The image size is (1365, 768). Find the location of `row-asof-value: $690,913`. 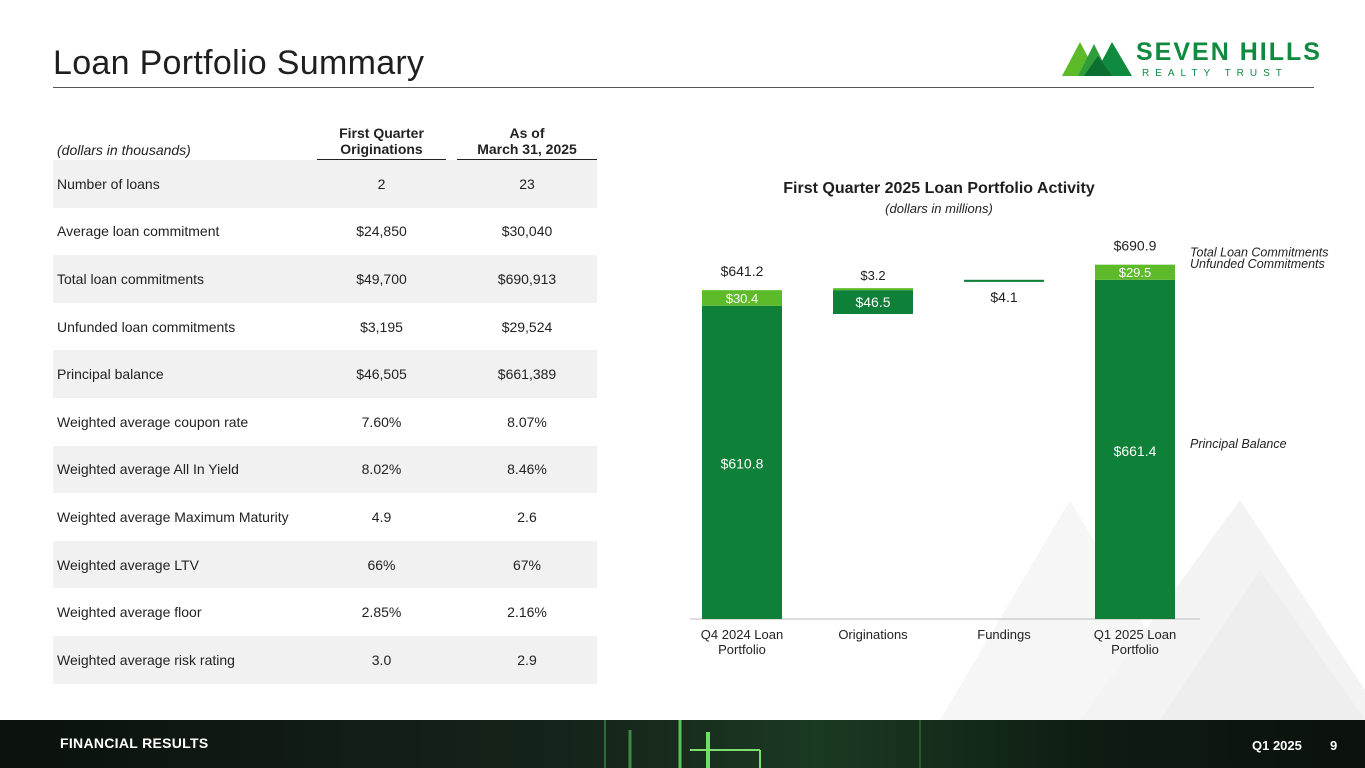

row-asof-value: $690,913 is located at coordinates (527, 278).